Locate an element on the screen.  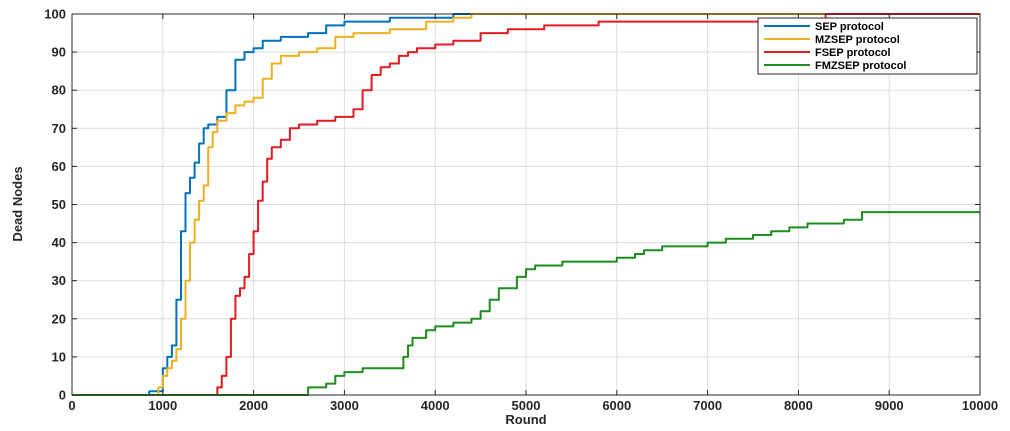
legend-label-fsep-protocol: FSEP protocol is located at coordinates (853, 53).